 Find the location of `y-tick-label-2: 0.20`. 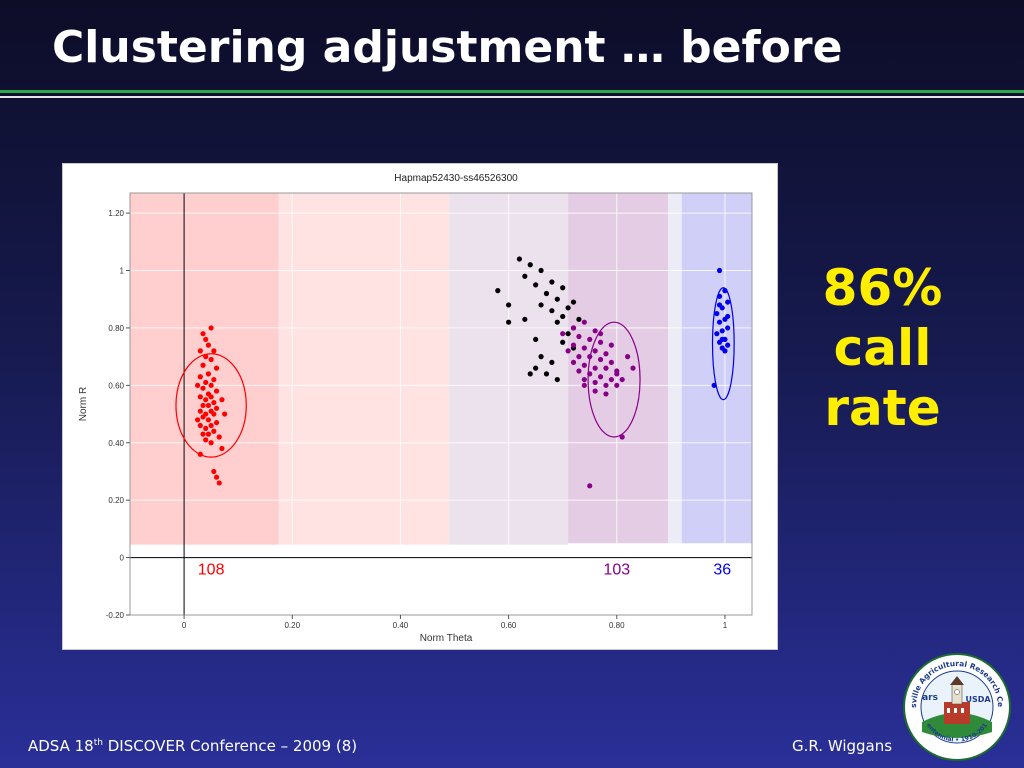

y-tick-label-2: 0.20 is located at coordinates (116, 500).